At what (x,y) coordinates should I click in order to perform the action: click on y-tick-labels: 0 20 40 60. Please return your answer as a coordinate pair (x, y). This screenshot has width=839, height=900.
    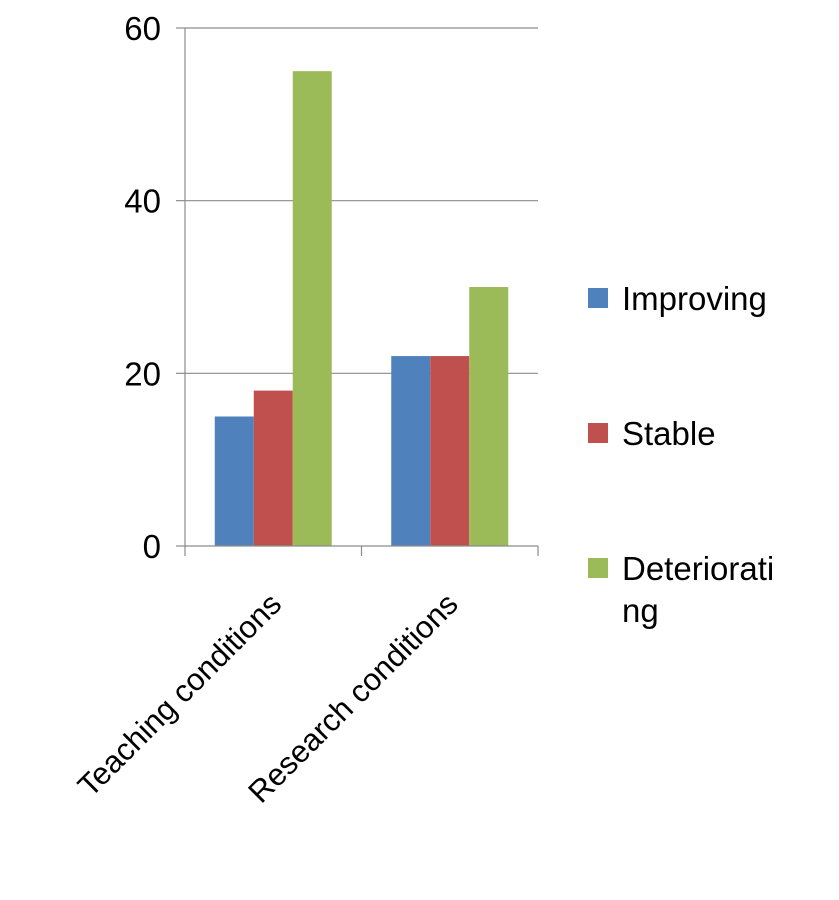
    Looking at the image, I should click on (142, 287).